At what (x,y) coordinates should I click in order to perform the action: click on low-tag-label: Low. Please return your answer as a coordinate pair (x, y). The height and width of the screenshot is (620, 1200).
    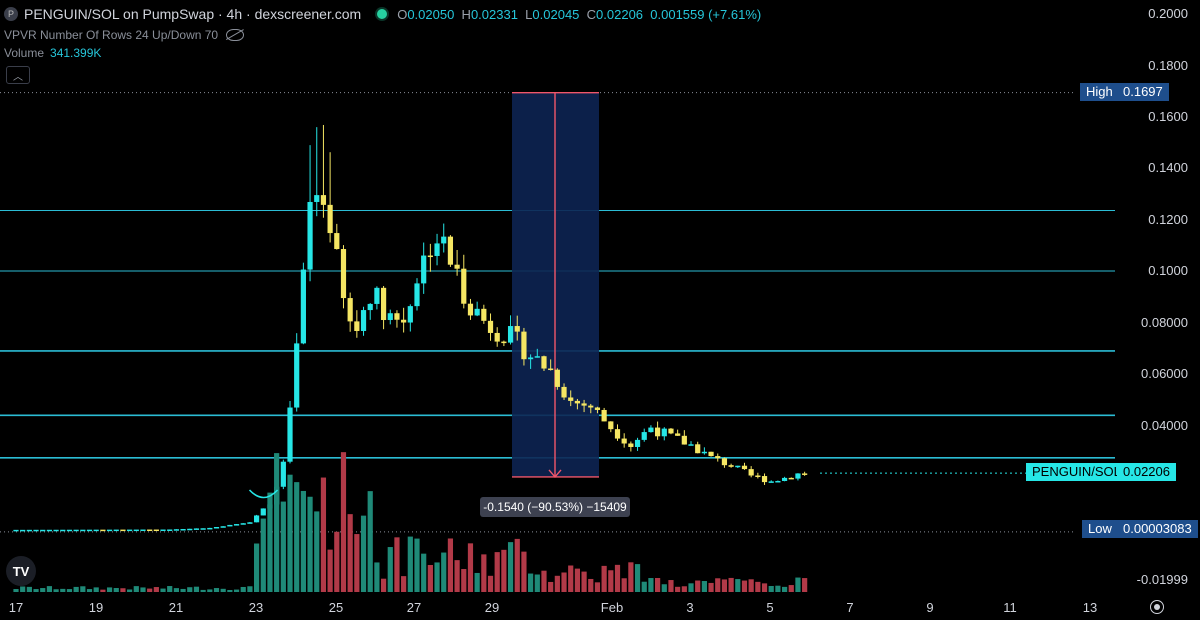
    Looking at the image, I should click on (1100, 529).